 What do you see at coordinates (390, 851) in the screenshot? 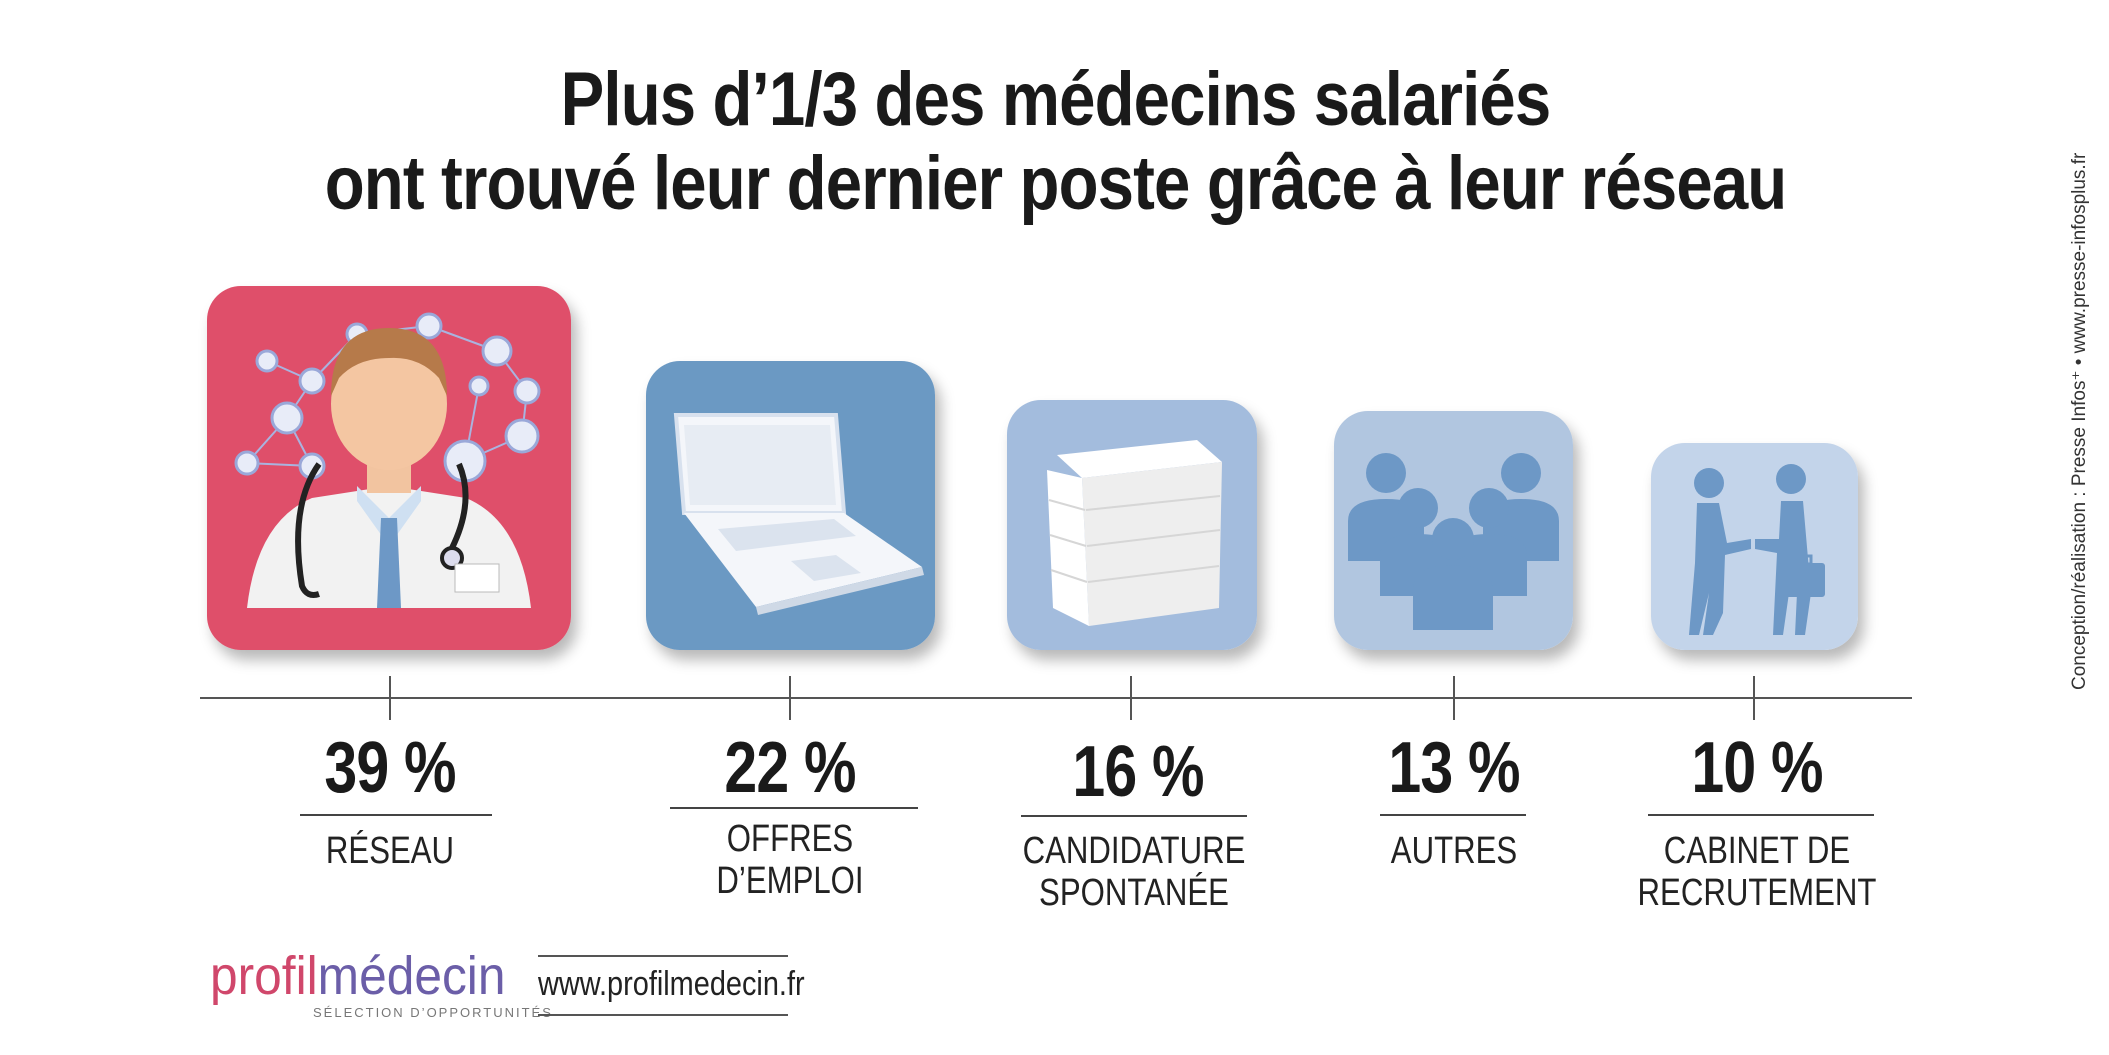
I see `category-label-reseau: RÉSEAU` at bounding box center [390, 851].